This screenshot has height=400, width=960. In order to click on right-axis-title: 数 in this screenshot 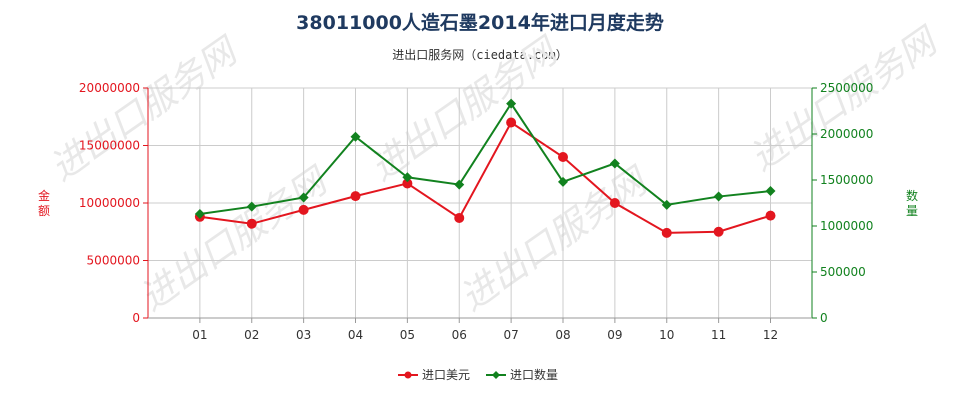, I will do `click(912, 195)`.